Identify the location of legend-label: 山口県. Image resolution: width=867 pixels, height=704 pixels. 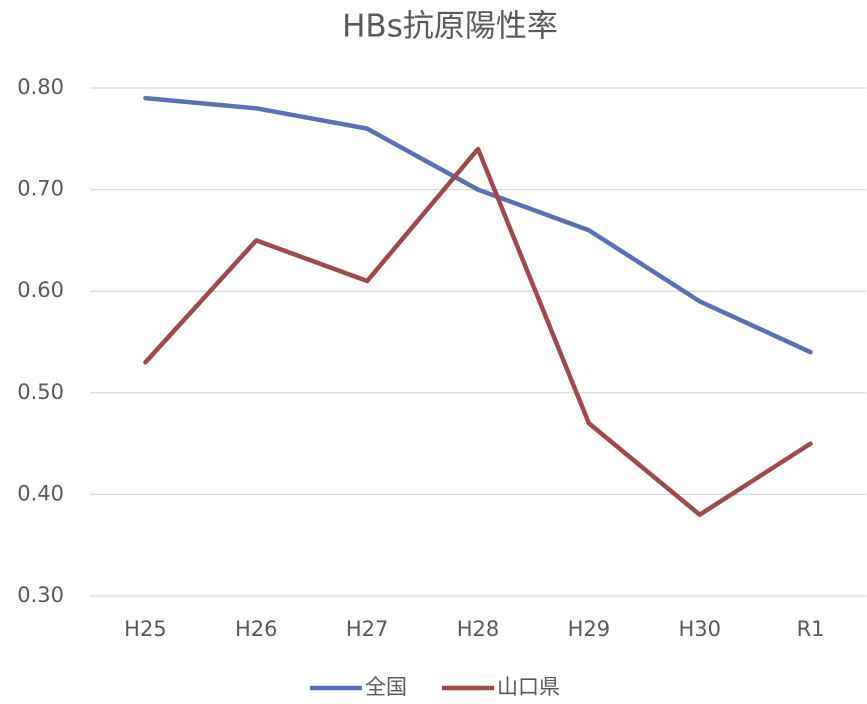
(528, 687).